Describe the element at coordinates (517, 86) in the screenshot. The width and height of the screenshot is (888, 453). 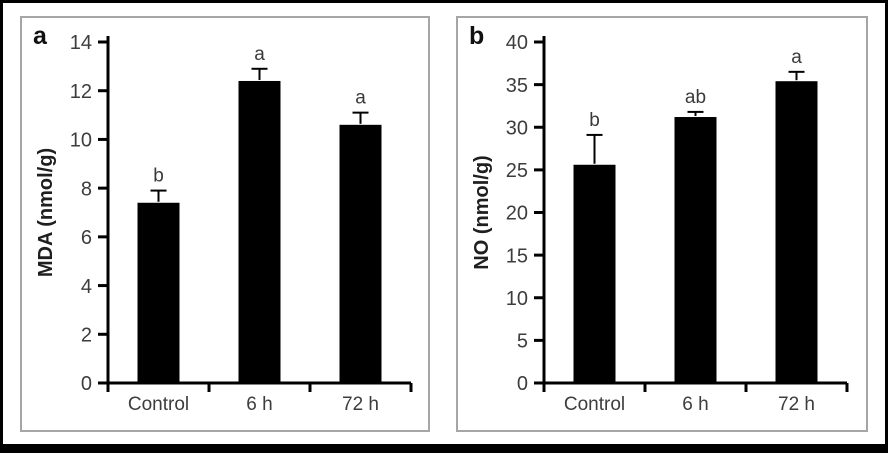
I see `y-tick-label: 35` at that location.